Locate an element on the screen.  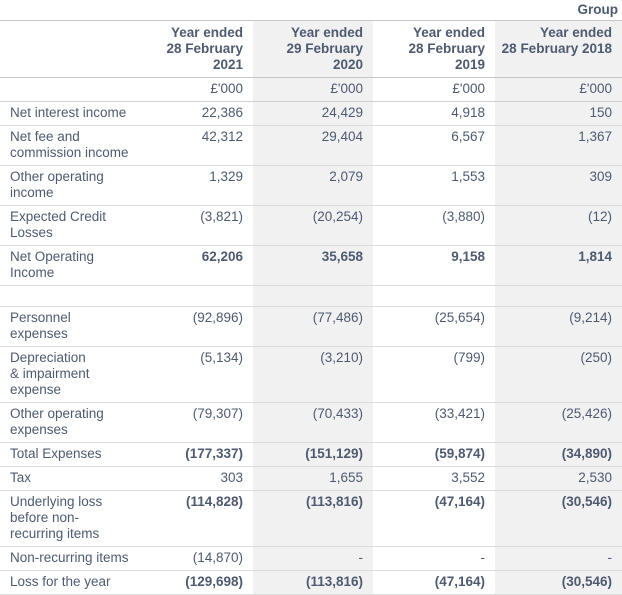
row-label: Net fee and commission income is located at coordinates (69, 144).